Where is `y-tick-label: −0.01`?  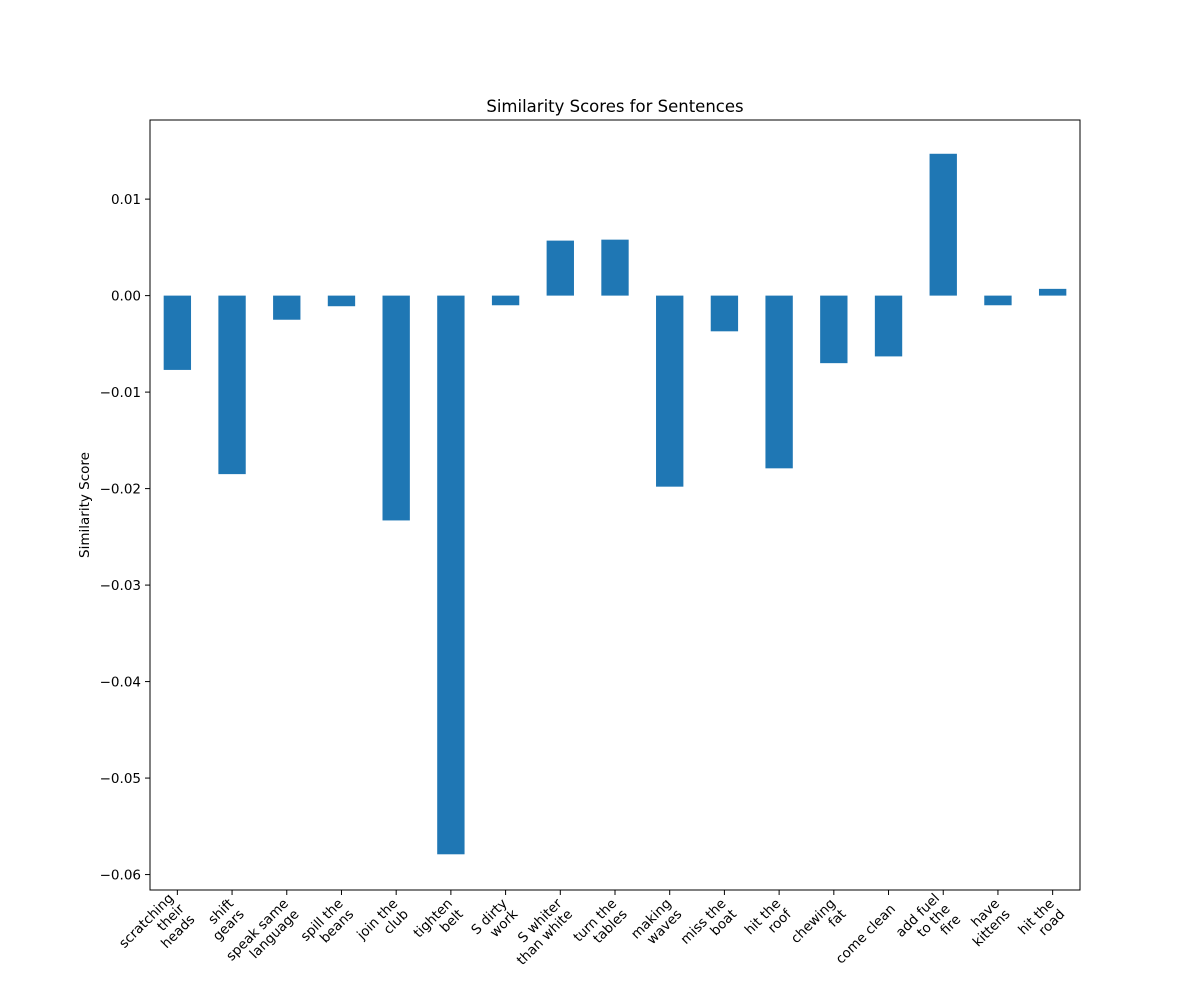 y-tick-label: −0.01 is located at coordinates (120, 393).